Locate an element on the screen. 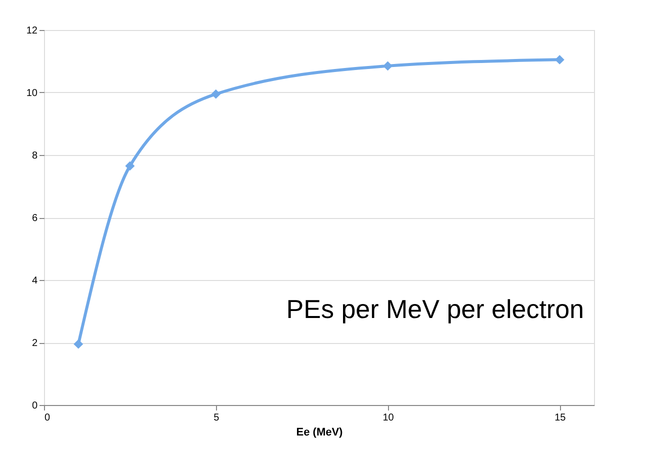  x-tick-label: 15 is located at coordinates (560, 418).